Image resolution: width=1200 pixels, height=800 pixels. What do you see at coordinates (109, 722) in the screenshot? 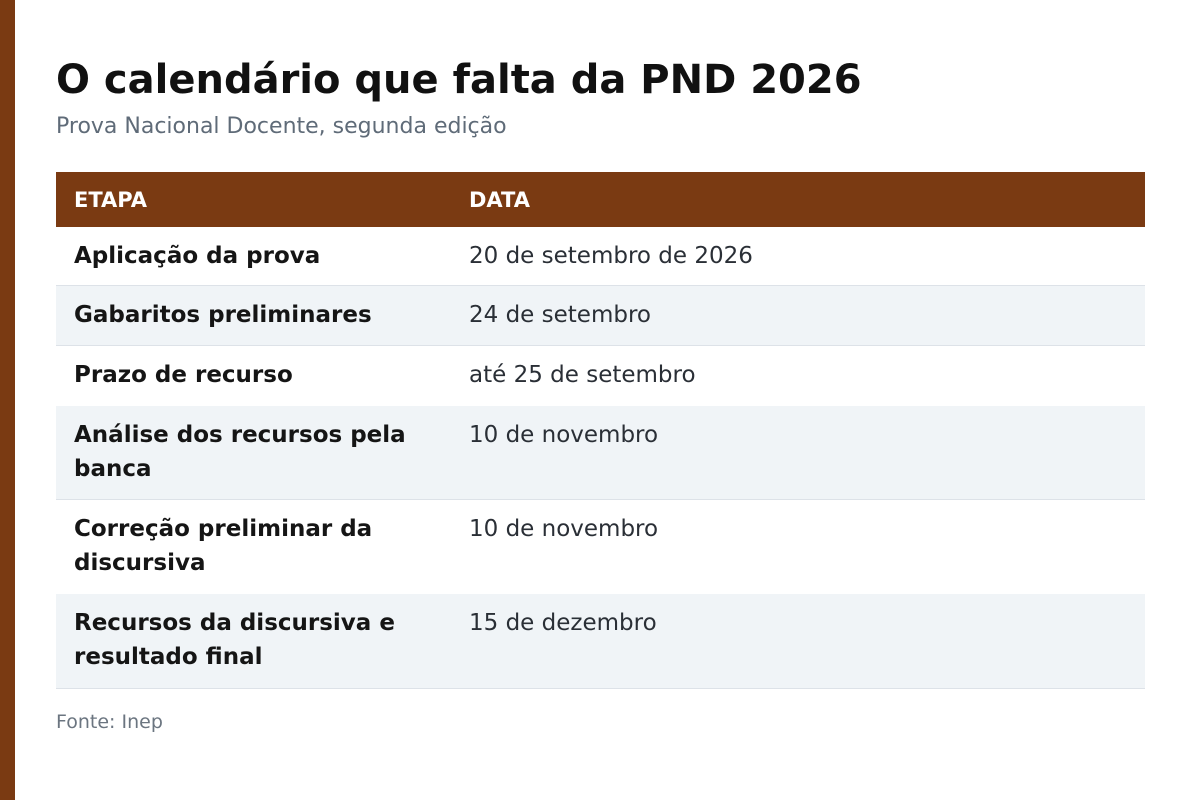
I see `source-note: Fonte: Inep` at bounding box center [109, 722].